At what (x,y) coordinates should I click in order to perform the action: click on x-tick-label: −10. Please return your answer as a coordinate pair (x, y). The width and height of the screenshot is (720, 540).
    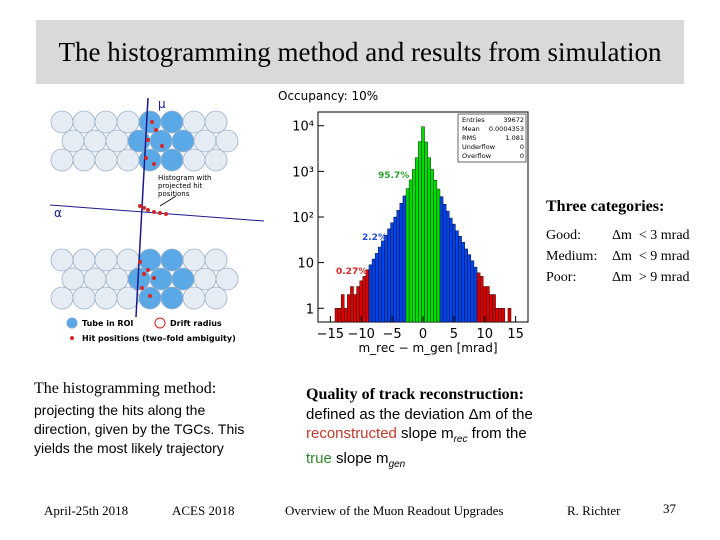
    Looking at the image, I should click on (361, 334).